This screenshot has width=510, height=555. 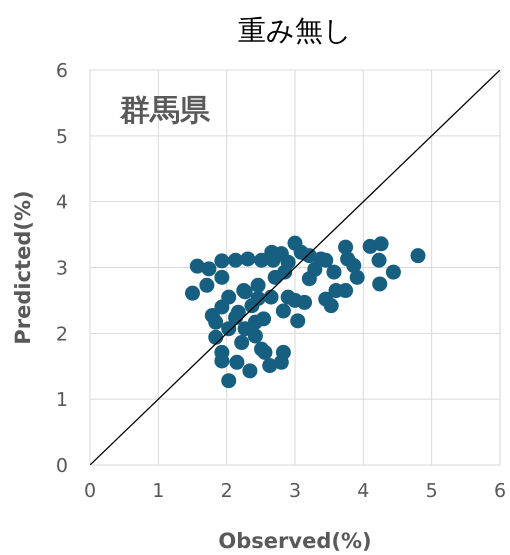 What do you see at coordinates (226, 491) in the screenshot?
I see `x-tick-label: 2` at bounding box center [226, 491].